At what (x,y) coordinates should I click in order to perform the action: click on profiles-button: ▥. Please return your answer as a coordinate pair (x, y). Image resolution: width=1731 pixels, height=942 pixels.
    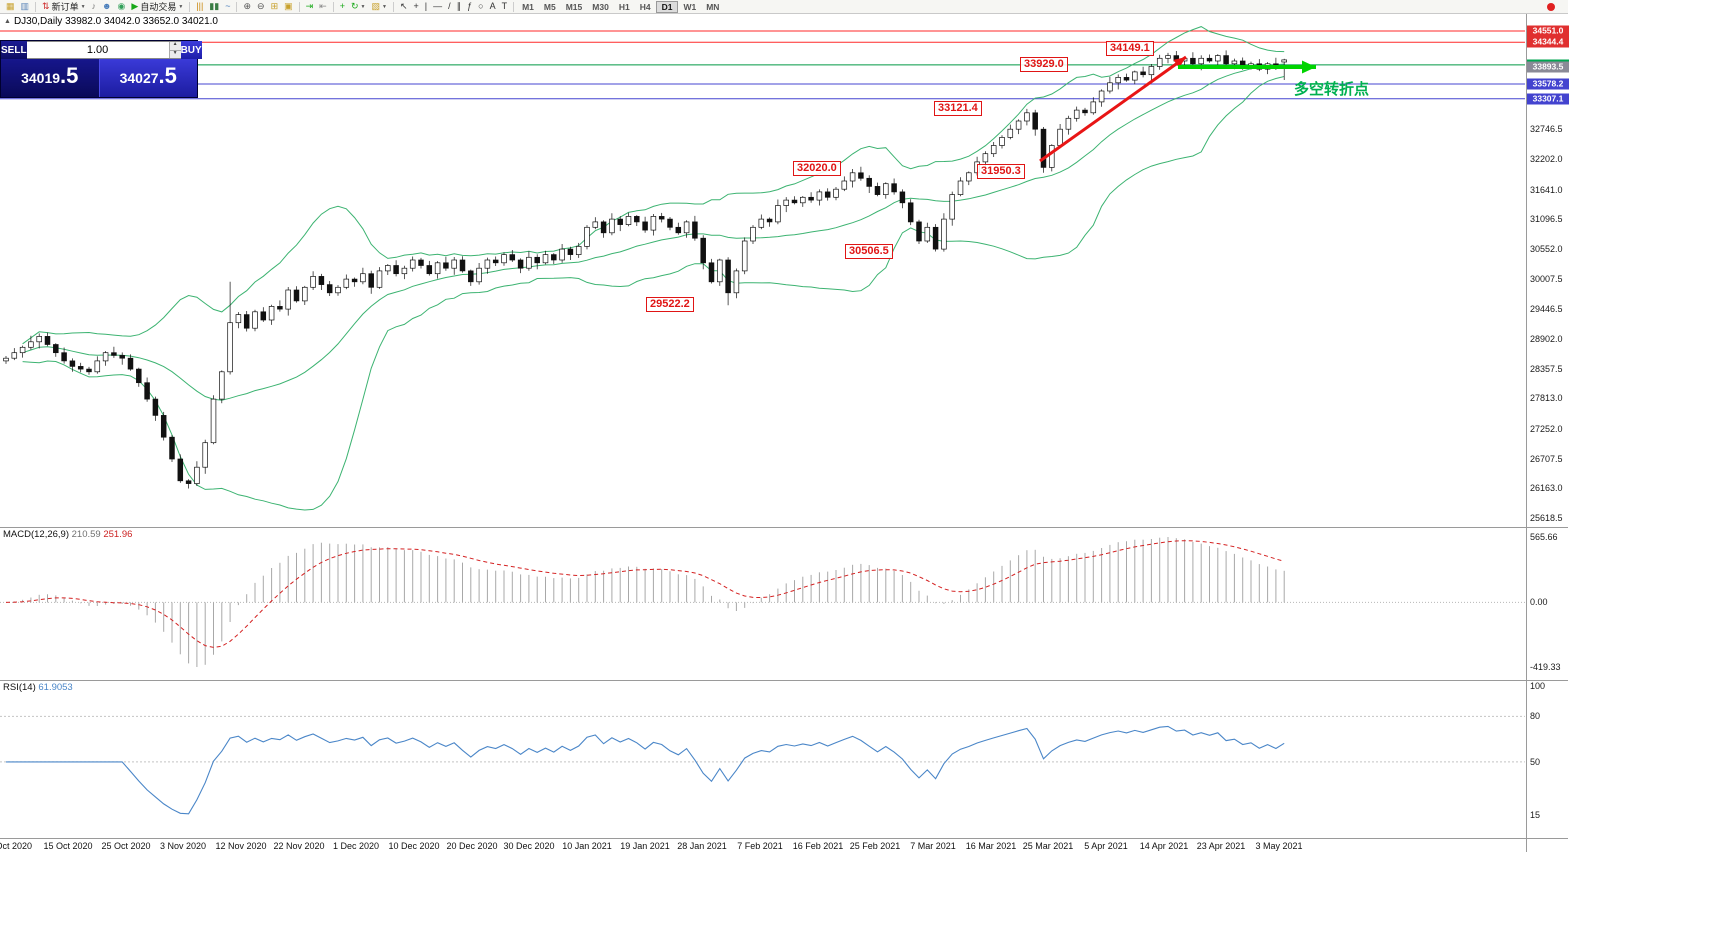
    Looking at the image, I should click on (25, 7).